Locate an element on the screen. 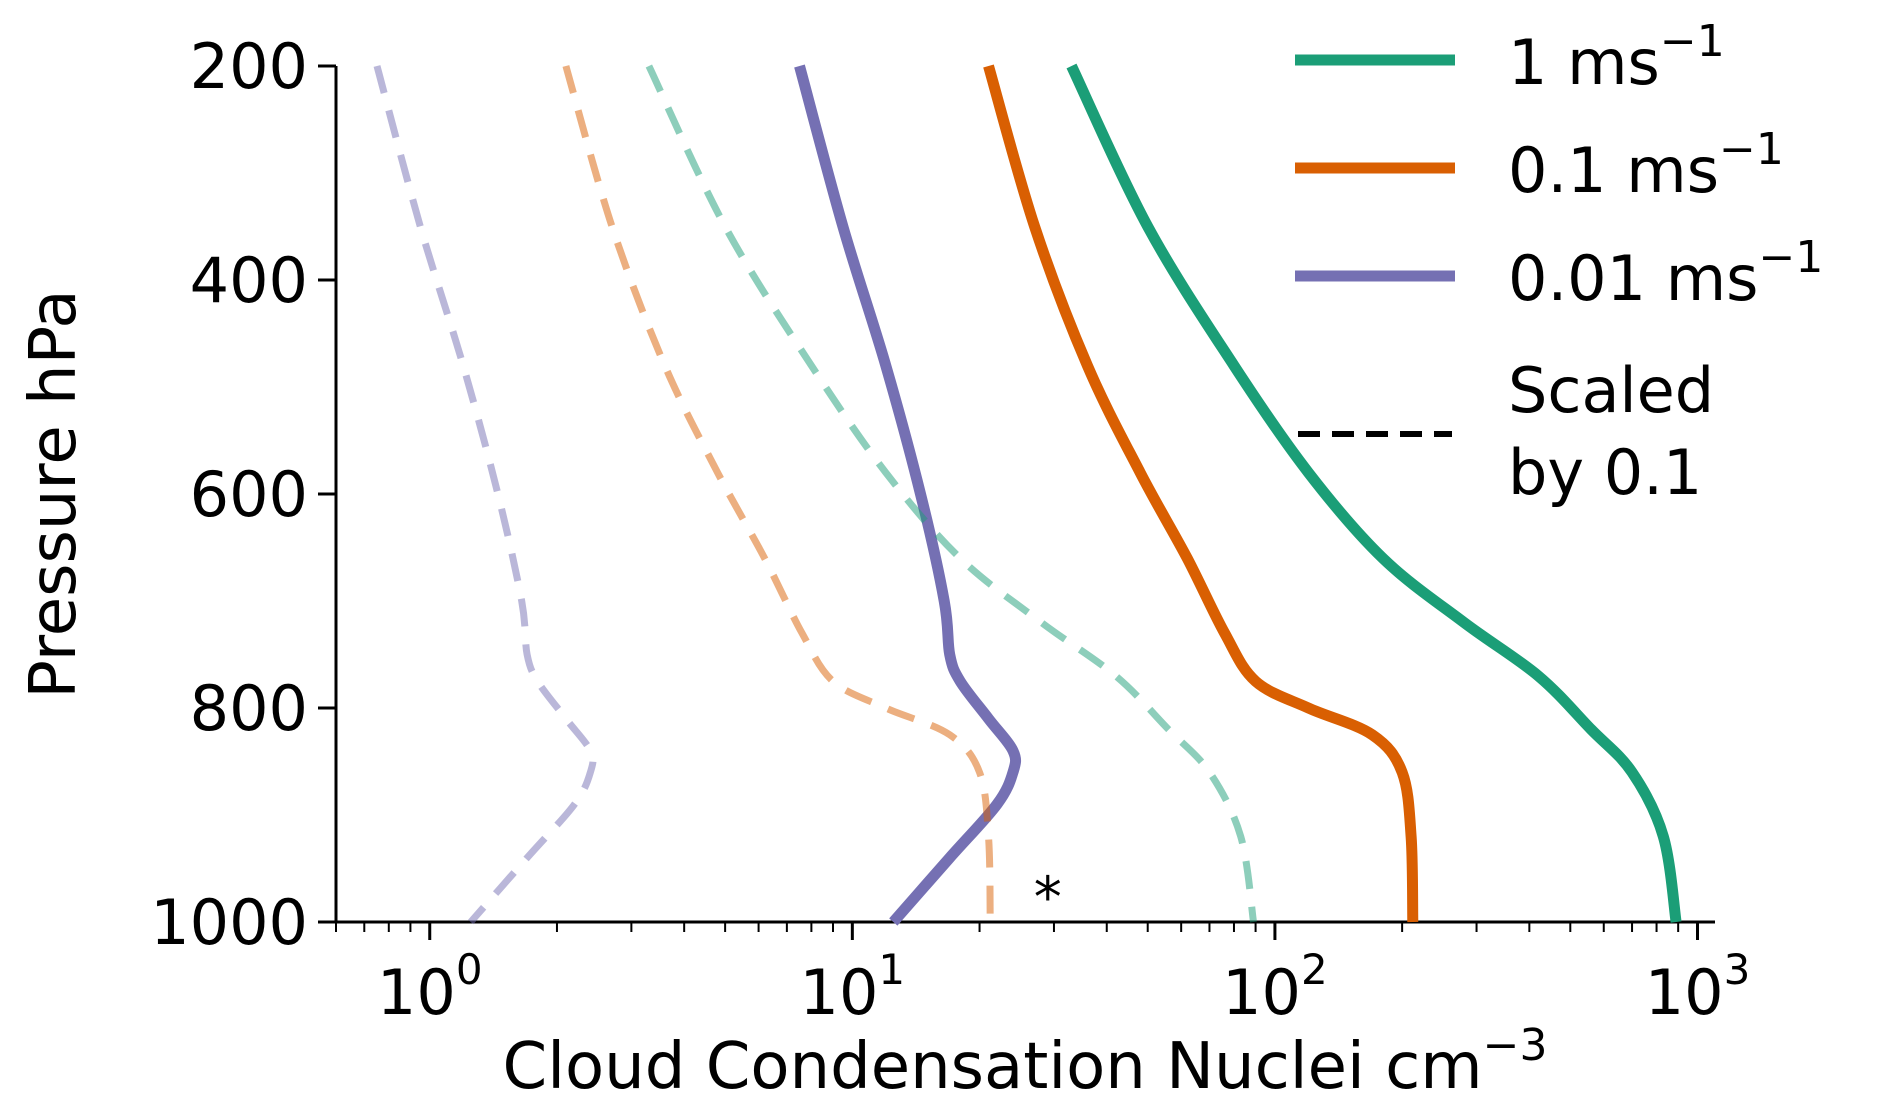 This screenshot has width=1892, height=1110. x-axis-title: Cloud Condensation Nuclei cm−3 is located at coordinates (1025, 1062).